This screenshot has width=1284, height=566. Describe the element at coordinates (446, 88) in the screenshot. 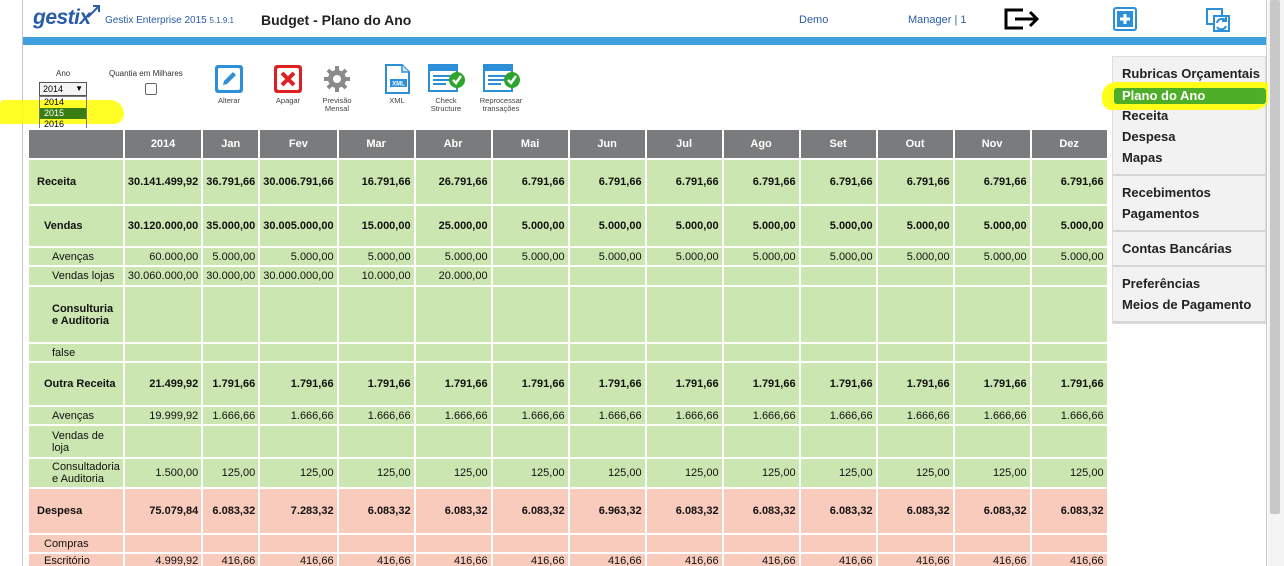

I see `check-structure-button: Check Structure` at that location.